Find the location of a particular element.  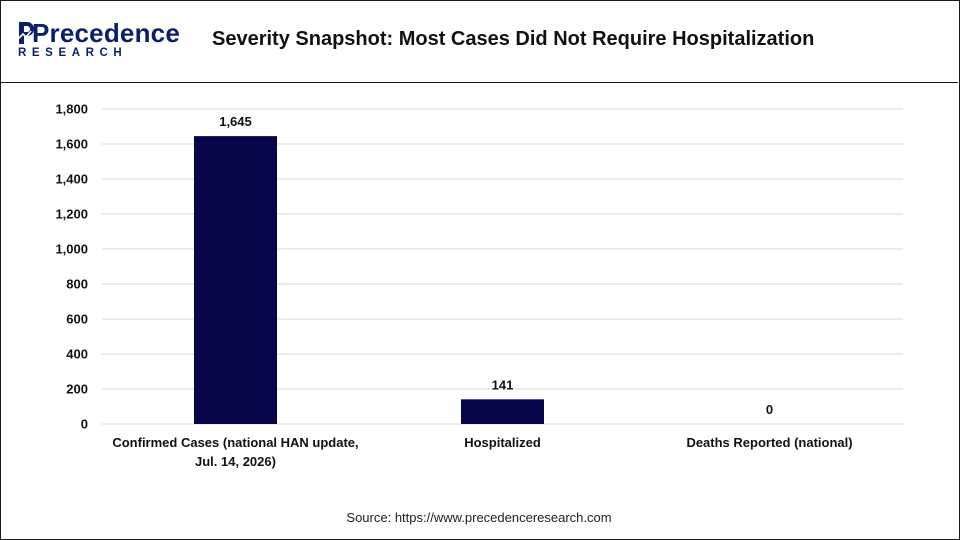

data-label: 141 is located at coordinates (503, 384).